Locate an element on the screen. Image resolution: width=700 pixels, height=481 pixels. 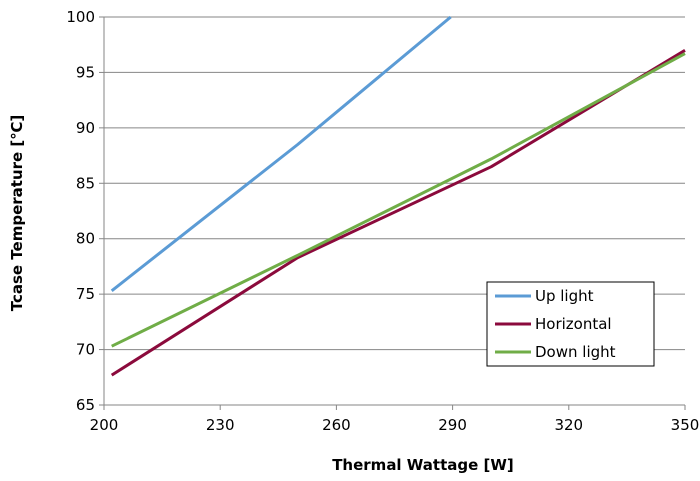
x-tick-label: 320 is located at coordinates (568, 425).